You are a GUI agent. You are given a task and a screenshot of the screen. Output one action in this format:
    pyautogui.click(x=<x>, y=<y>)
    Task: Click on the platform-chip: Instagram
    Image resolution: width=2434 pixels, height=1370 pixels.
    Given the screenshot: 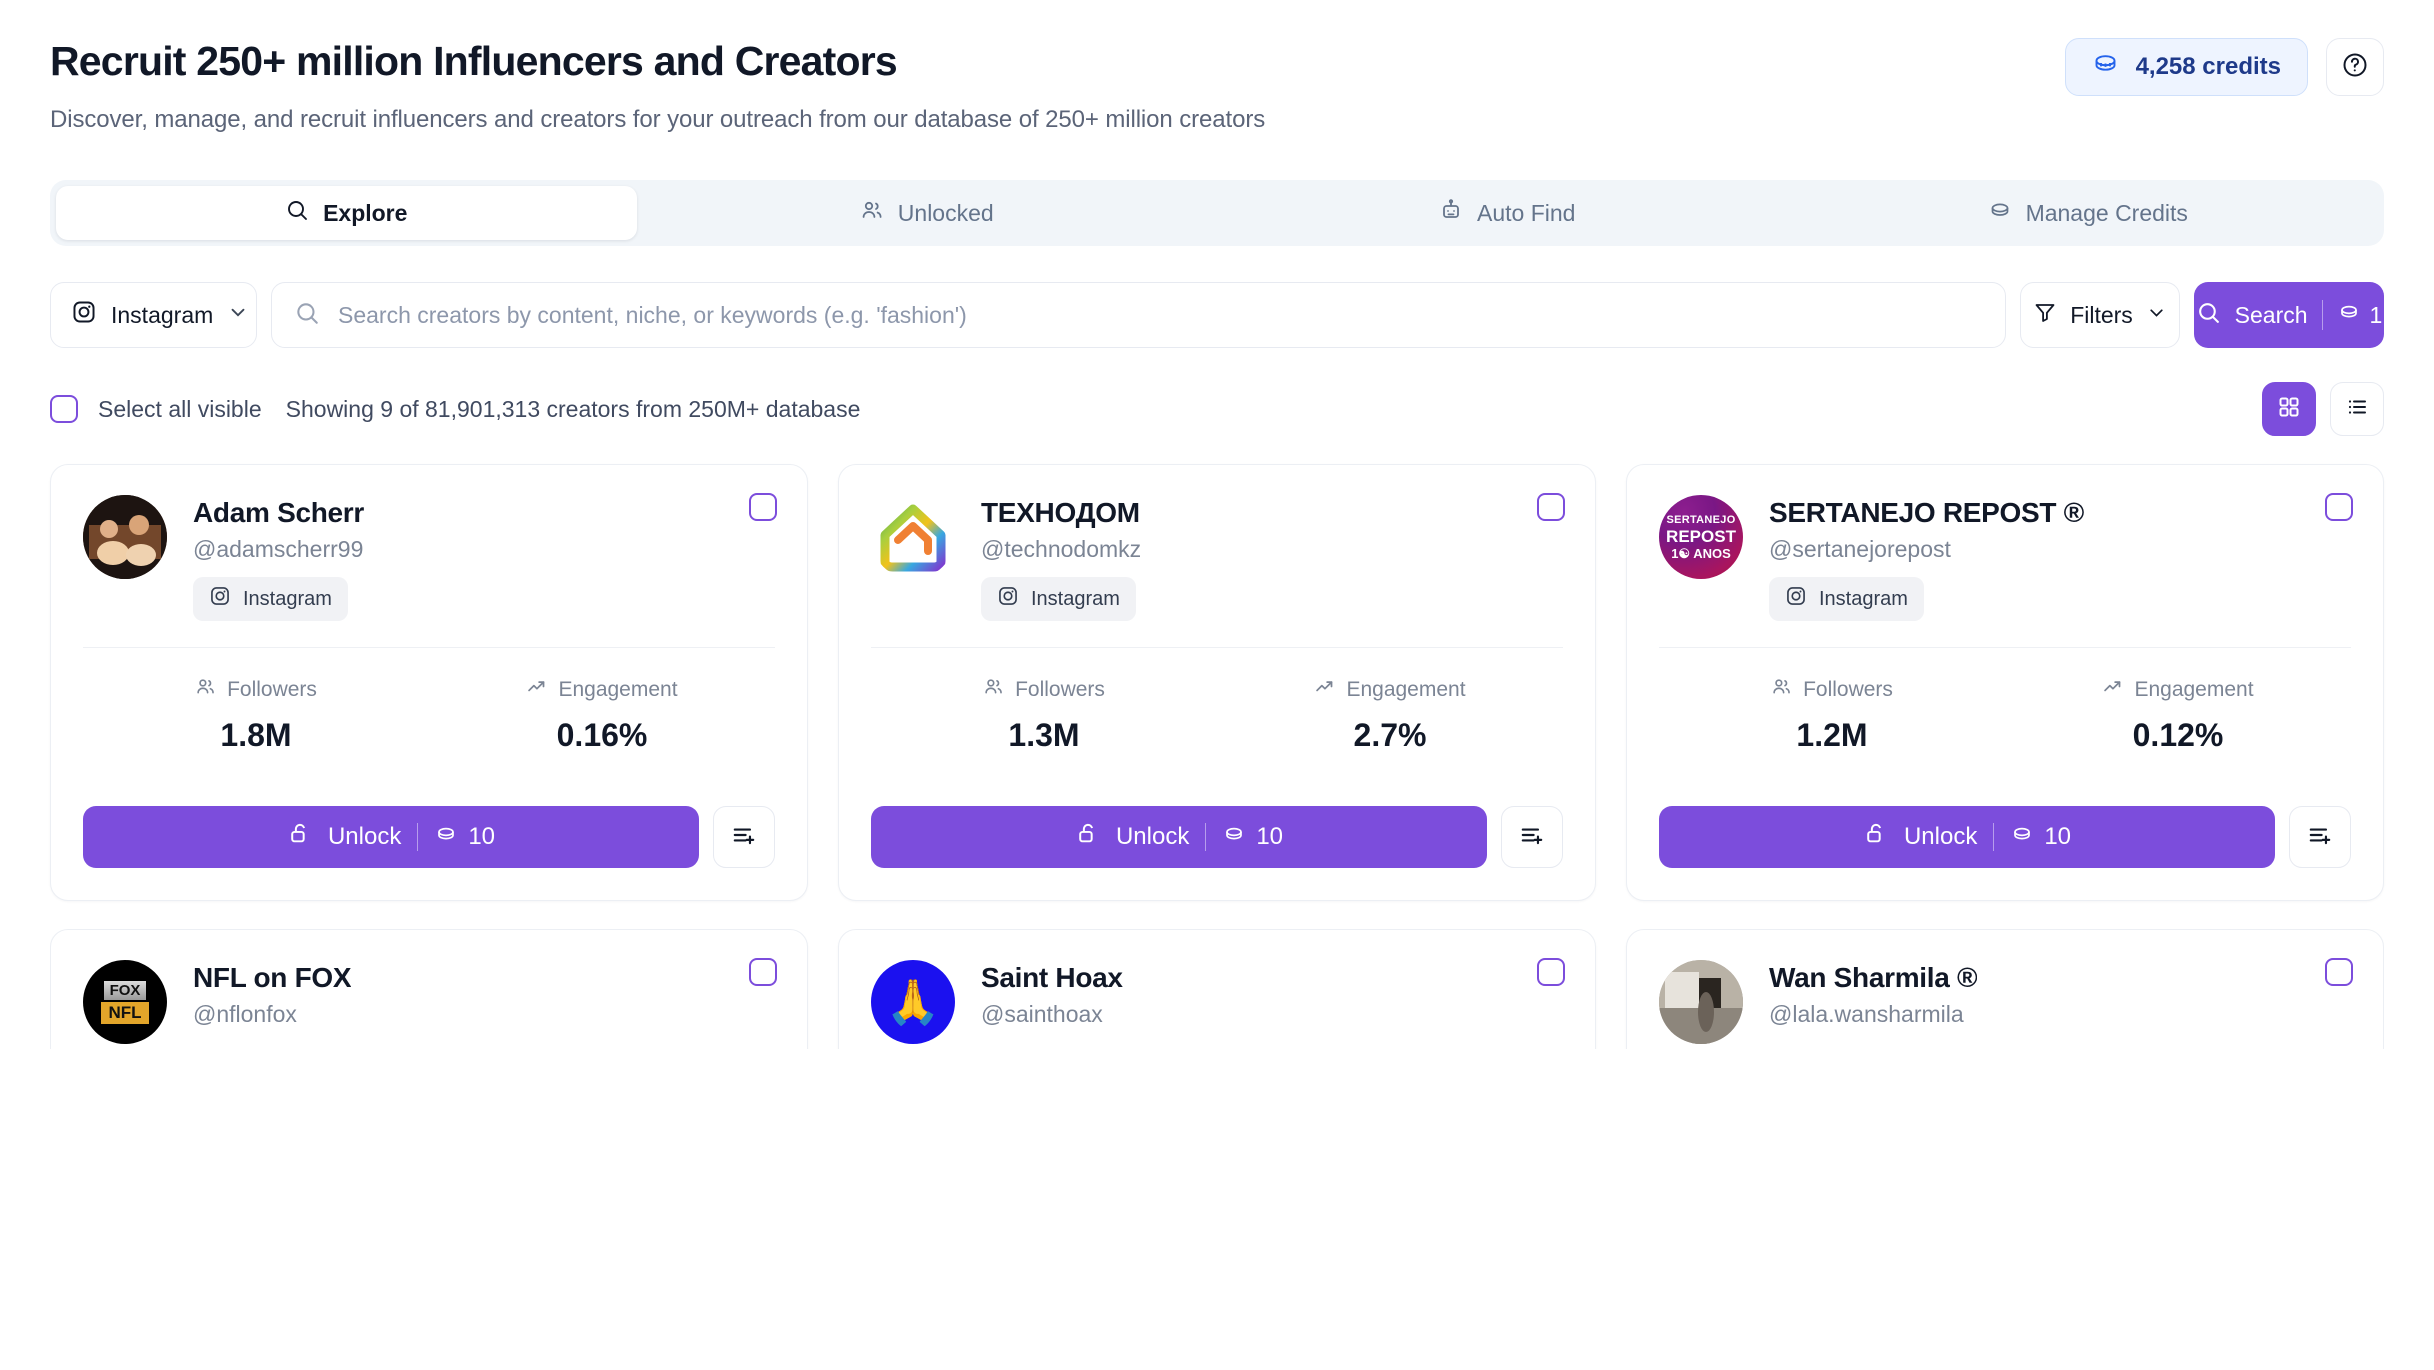 What is the action you would take?
    pyautogui.click(x=1846, y=599)
    